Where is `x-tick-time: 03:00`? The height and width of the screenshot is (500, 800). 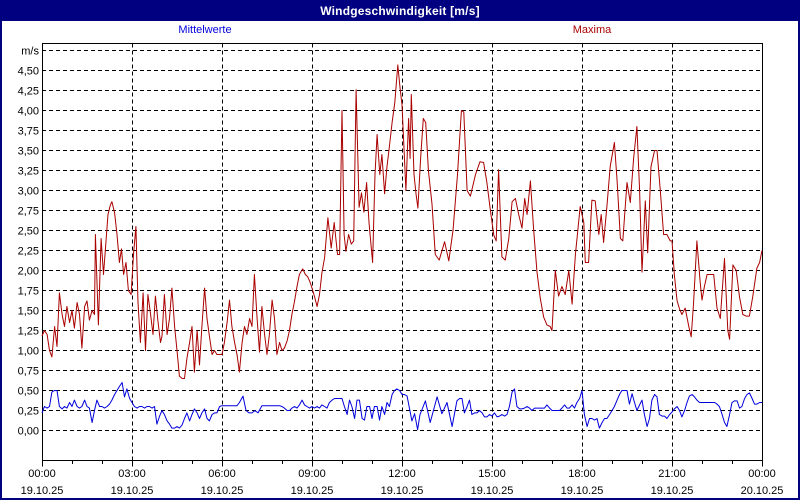
x-tick-time: 03:00 is located at coordinates (132, 474).